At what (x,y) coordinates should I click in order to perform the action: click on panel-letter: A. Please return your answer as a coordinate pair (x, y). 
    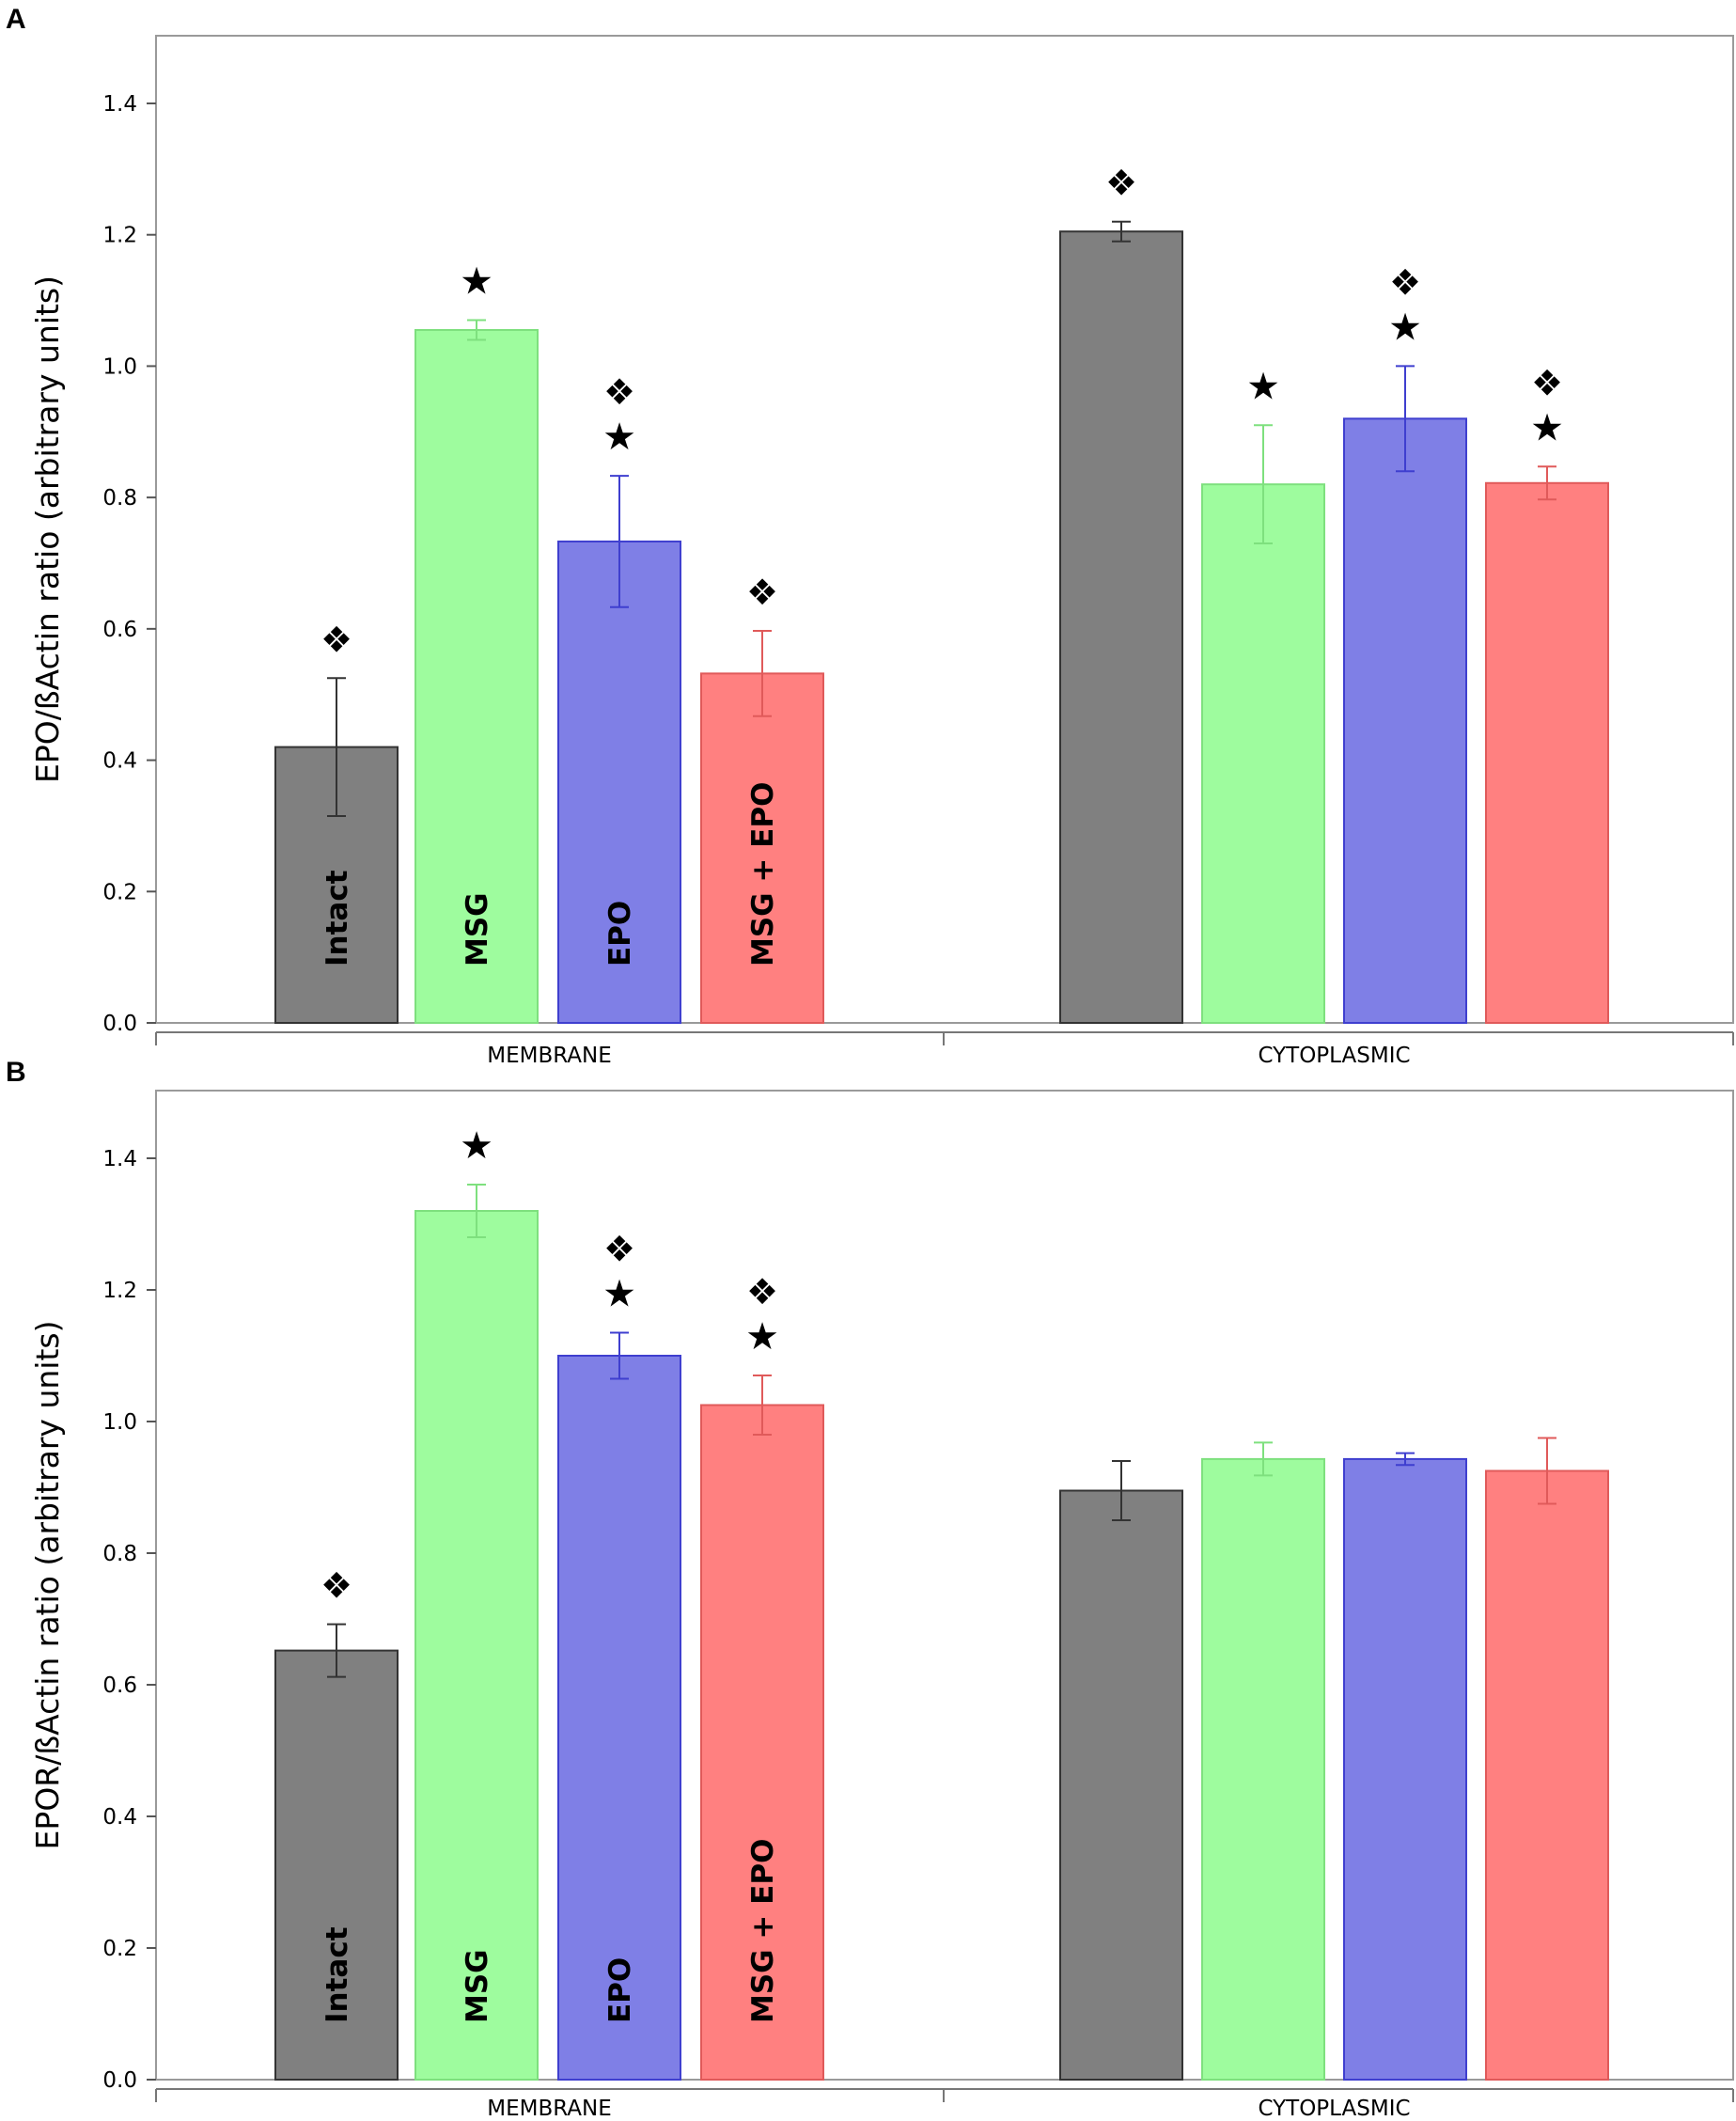
    Looking at the image, I should click on (16, 19).